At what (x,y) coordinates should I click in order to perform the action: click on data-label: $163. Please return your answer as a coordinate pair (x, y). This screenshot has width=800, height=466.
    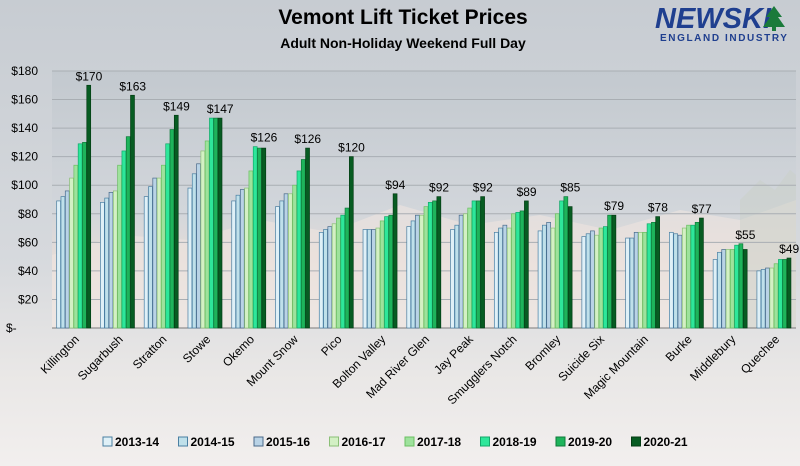
    Looking at the image, I should click on (132, 86).